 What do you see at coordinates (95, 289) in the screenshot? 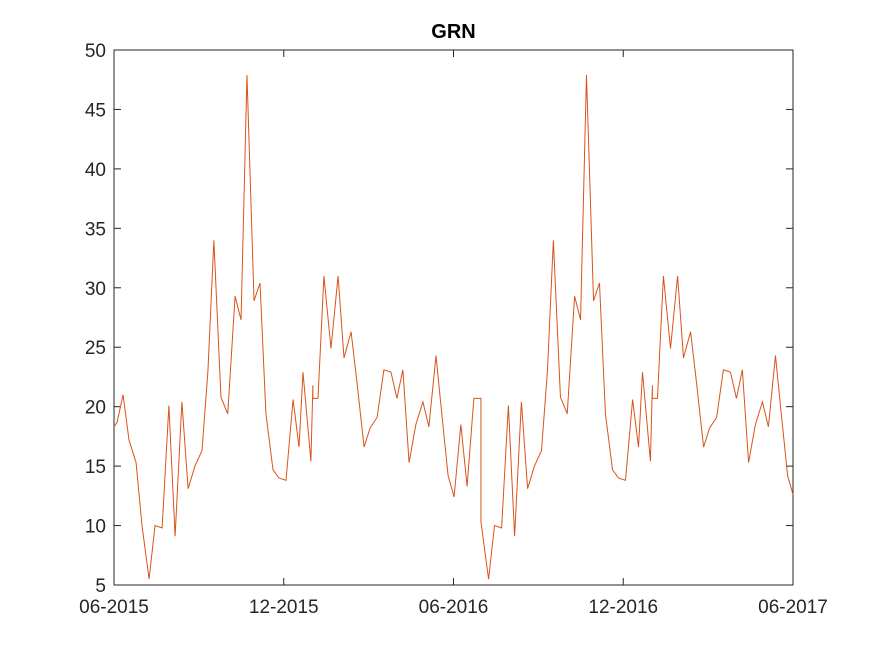
I see `y-tick-label: 30` at bounding box center [95, 289].